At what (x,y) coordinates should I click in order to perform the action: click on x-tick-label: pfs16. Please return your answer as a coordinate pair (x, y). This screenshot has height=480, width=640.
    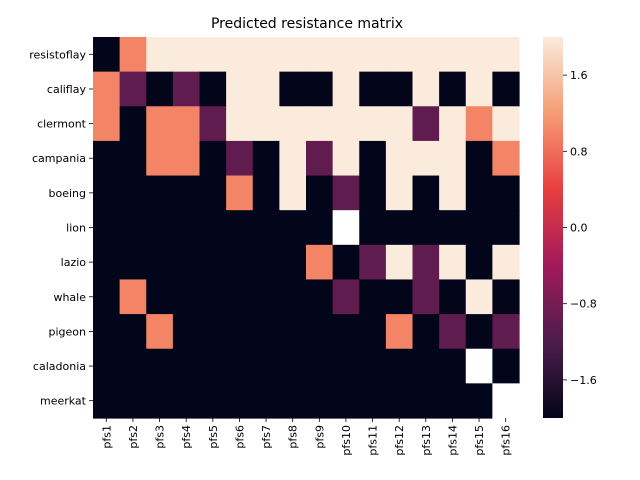
    Looking at the image, I should click on (506, 440).